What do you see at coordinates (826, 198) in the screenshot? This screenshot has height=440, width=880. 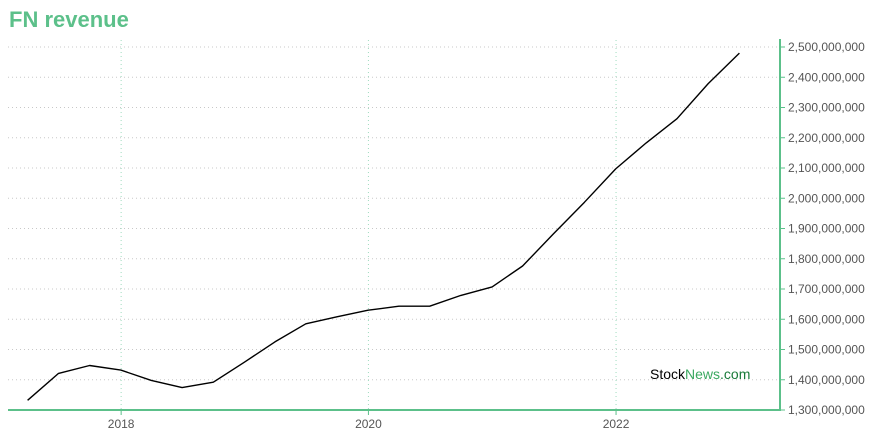 I see `y-tick-label: 2,000,000,000` at bounding box center [826, 198].